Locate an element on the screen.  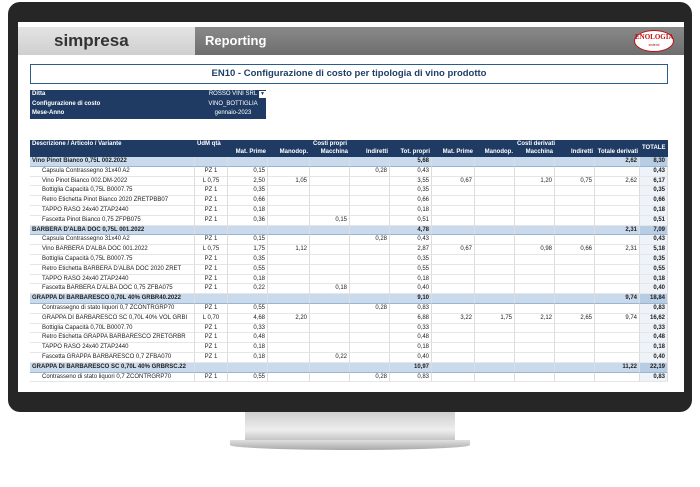
brand-logo: ENOLOGIA sistemi is located at coordinates (654, 41).